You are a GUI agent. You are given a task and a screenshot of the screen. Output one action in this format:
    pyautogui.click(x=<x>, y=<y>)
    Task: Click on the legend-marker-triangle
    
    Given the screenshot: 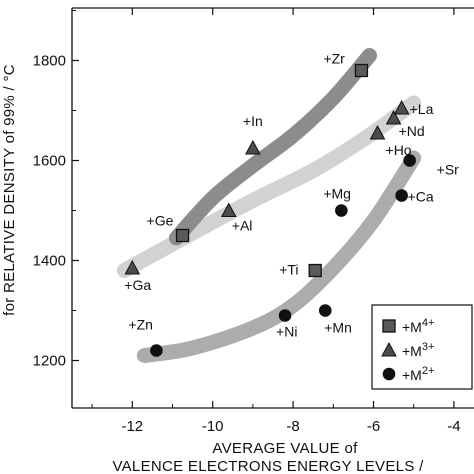 What is the action you would take?
    pyautogui.click(x=389, y=349)
    